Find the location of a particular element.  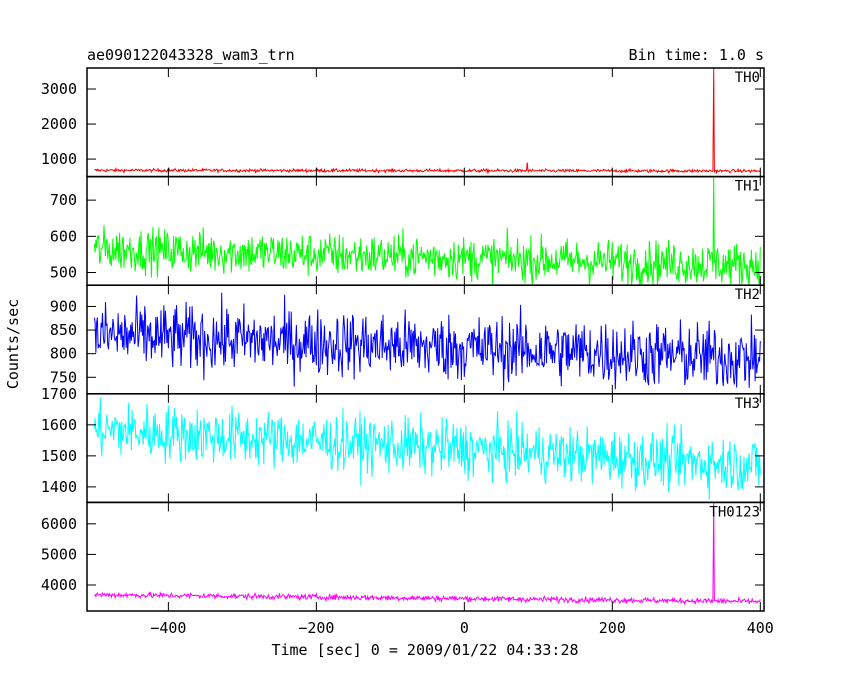

panel-label-th0123: TH0123 is located at coordinates (734, 512).